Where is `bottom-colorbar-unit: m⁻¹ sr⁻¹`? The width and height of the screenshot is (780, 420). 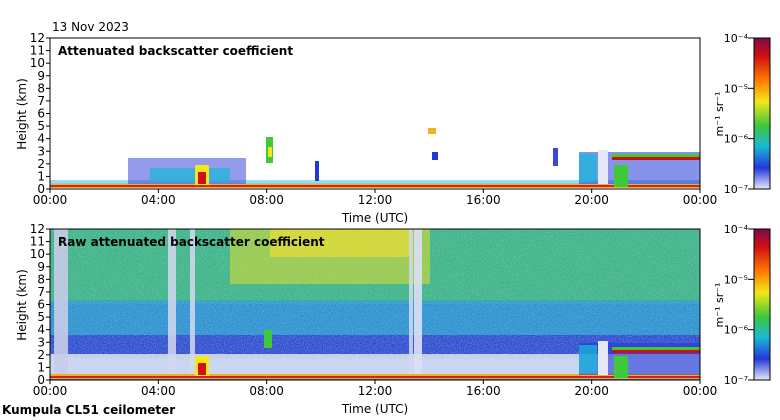
bottom-colorbar-unit: m⁻¹ sr⁻¹ is located at coordinates (719, 305).